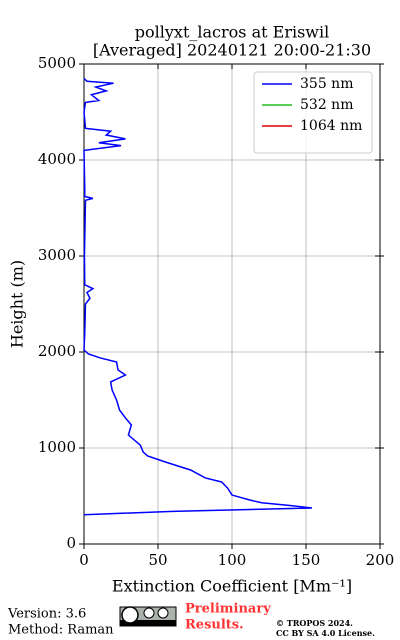  Describe the element at coordinates (331, 126) in the screenshot. I see `legend-label: 1064 nm` at that location.